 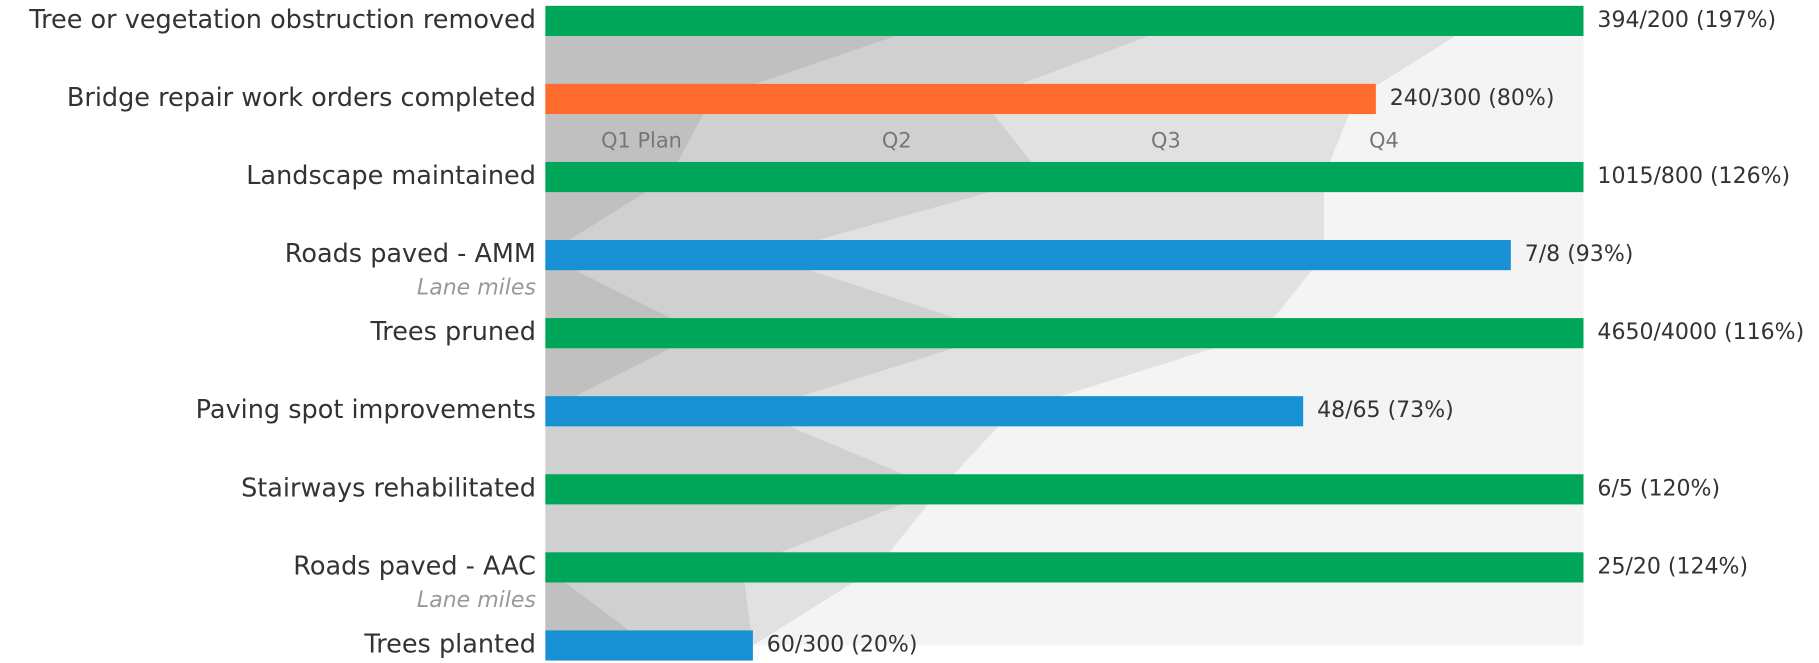 What do you see at coordinates (391, 176) in the screenshot?
I see `category-label: Landscape maintained` at bounding box center [391, 176].